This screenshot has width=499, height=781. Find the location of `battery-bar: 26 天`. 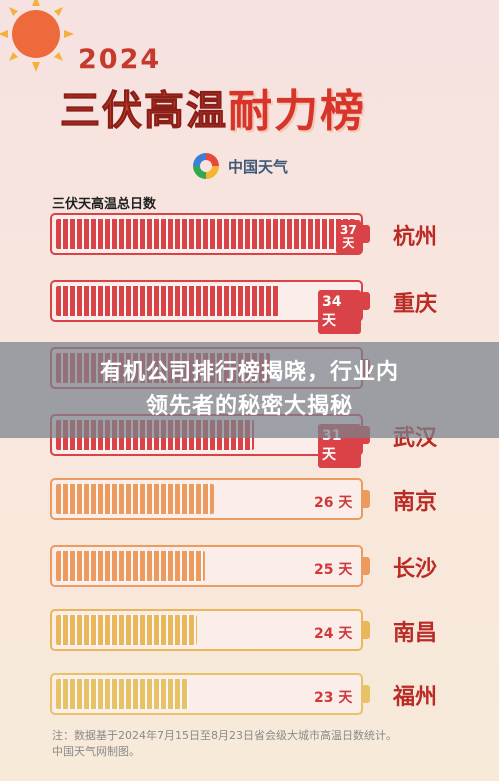

battery-bar: 26 天 is located at coordinates (206, 499).